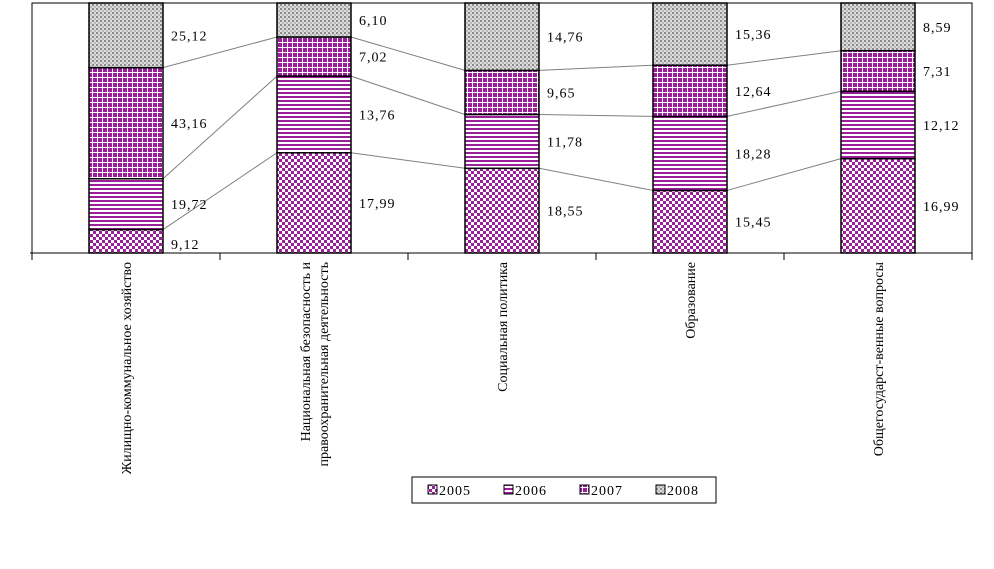 Image resolution: width=994 pixels, height=569 pixels. I want to click on legend: 2005 2006 2007 2008, so click(564, 490).